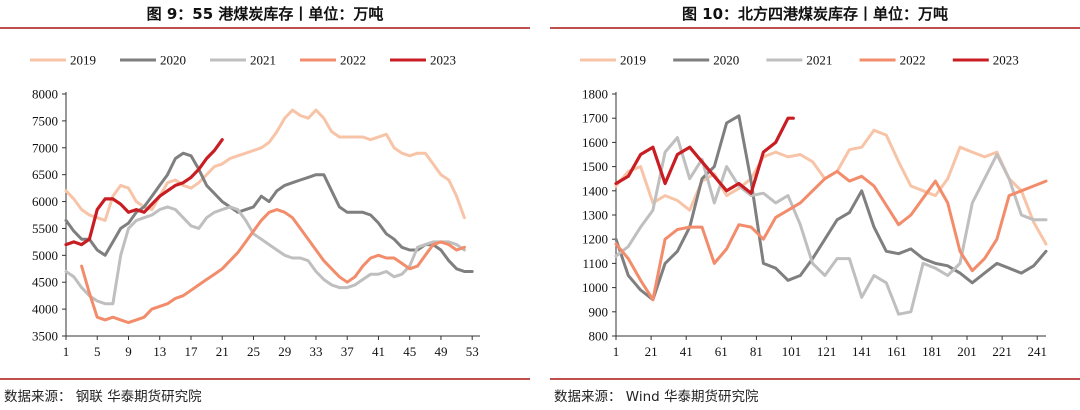 This screenshot has width=1080, height=410. Describe the element at coordinates (1037, 351) in the screenshot. I see `right-x-tick-label: 241` at that location.